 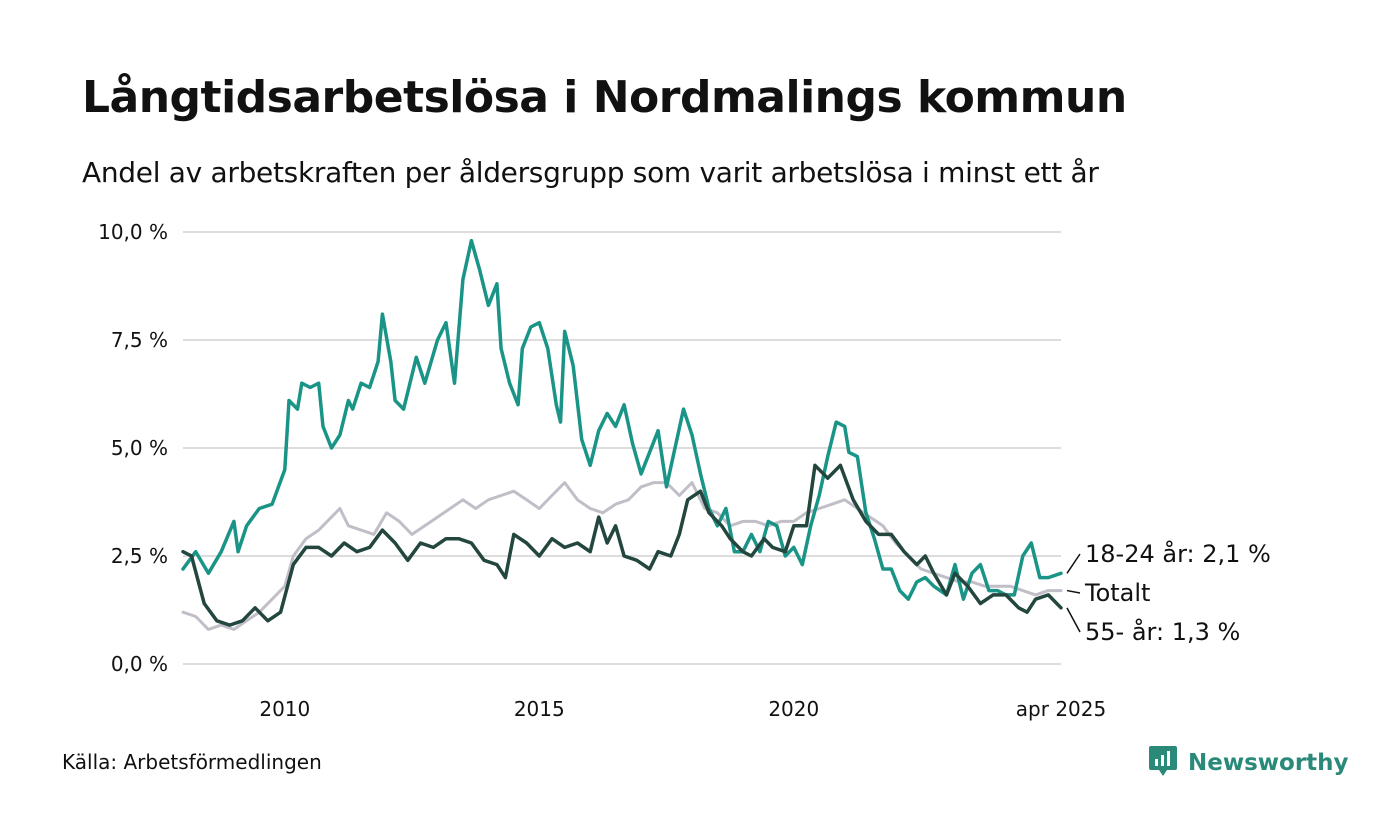 I want to click on chart-title: Långtidsarbetslösa i Nordmalings kommun, so click(x=604, y=97).